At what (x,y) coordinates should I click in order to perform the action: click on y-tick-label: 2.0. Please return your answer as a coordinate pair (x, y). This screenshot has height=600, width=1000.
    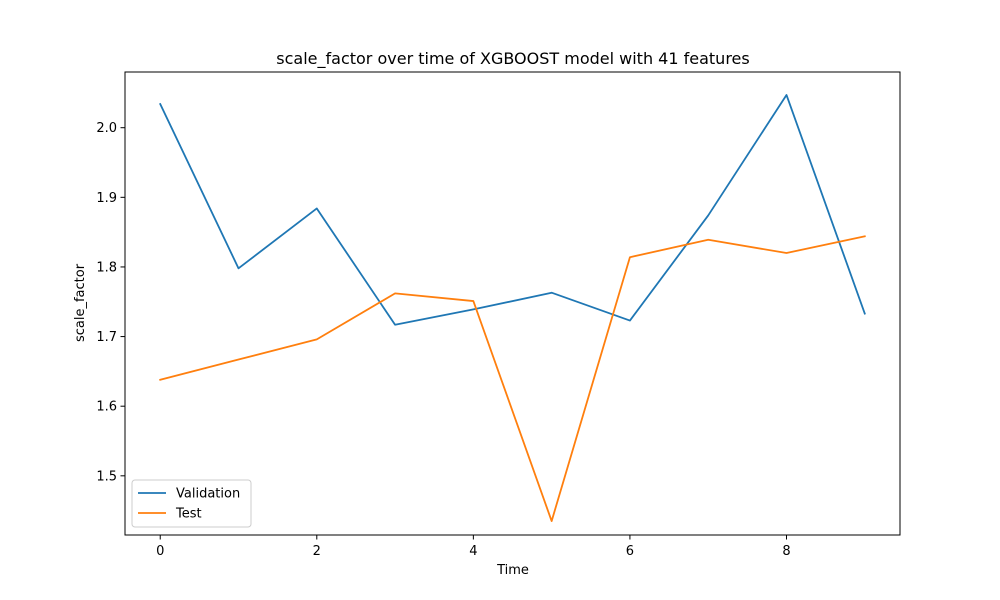
    Looking at the image, I should click on (106, 128).